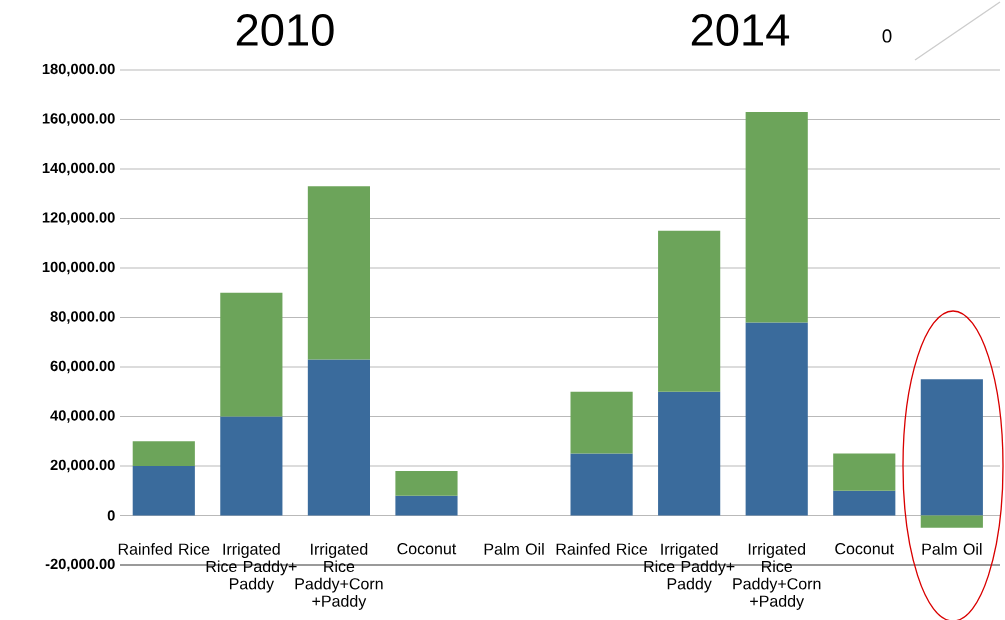 The width and height of the screenshot is (1005, 620). I want to click on text: 2010, so click(285, 30).